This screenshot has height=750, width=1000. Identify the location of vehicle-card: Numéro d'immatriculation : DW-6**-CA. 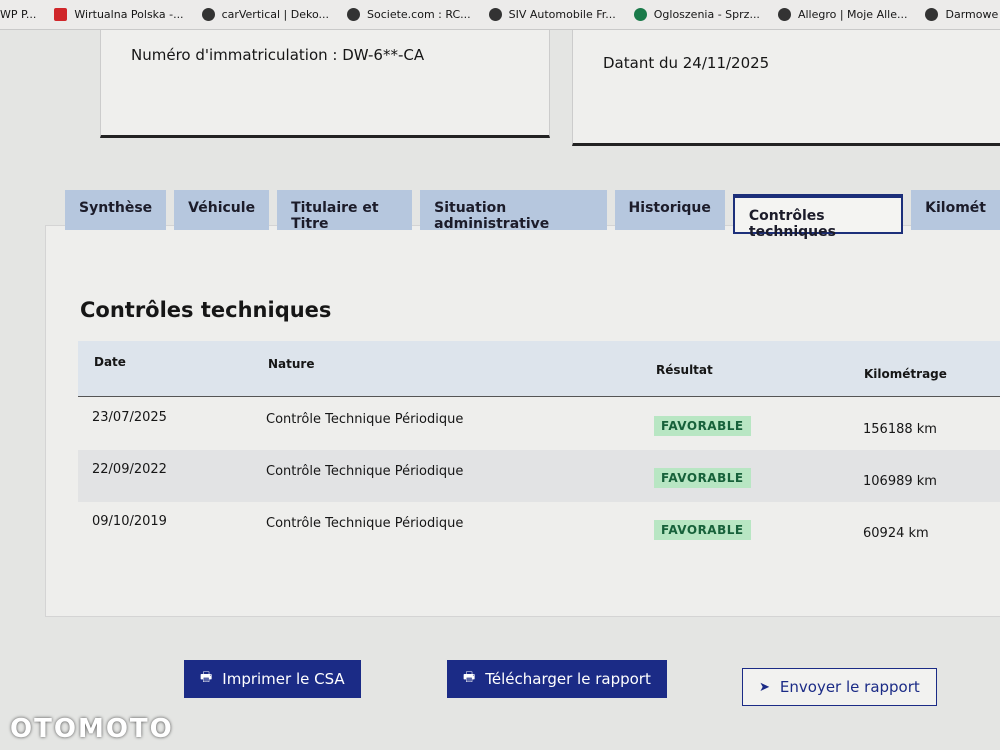
(325, 84).